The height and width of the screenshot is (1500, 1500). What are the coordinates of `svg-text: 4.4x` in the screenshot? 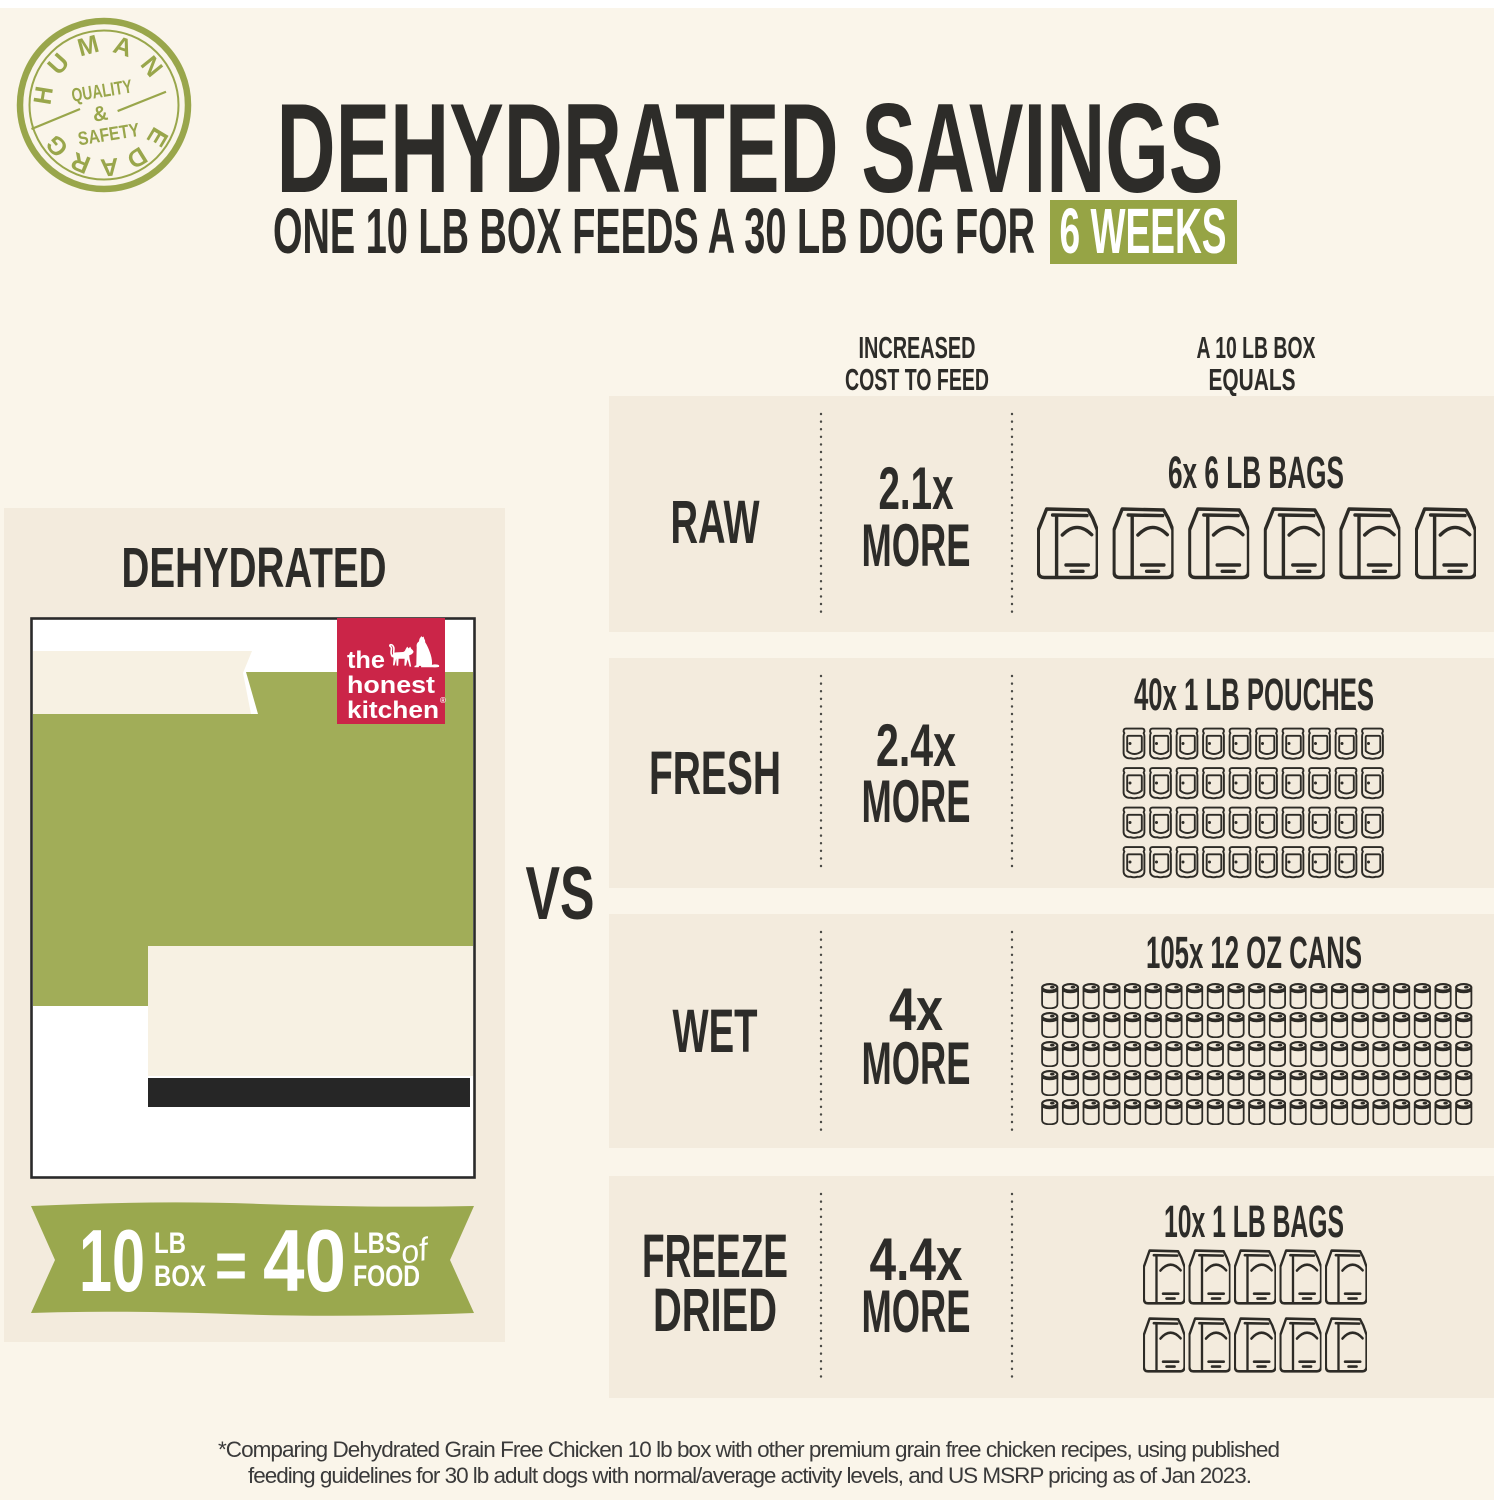 It's located at (916, 1259).